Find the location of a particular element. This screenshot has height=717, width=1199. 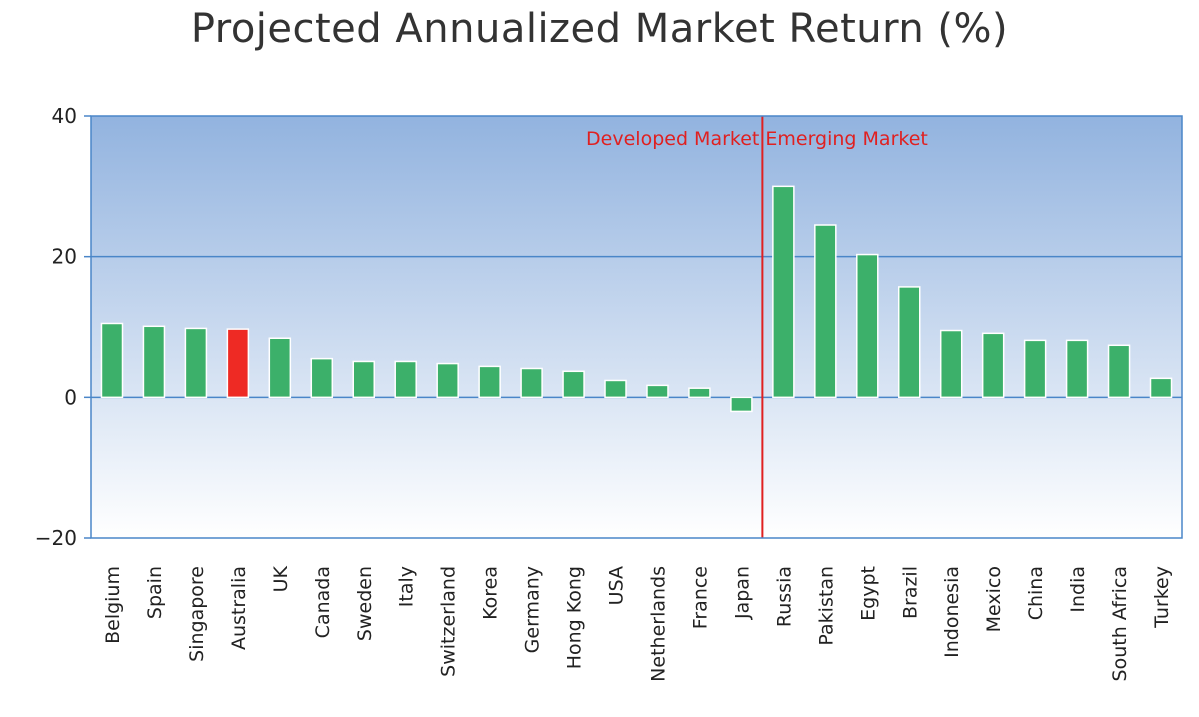

x-tick-label: Spain is located at coordinates (155, 592).